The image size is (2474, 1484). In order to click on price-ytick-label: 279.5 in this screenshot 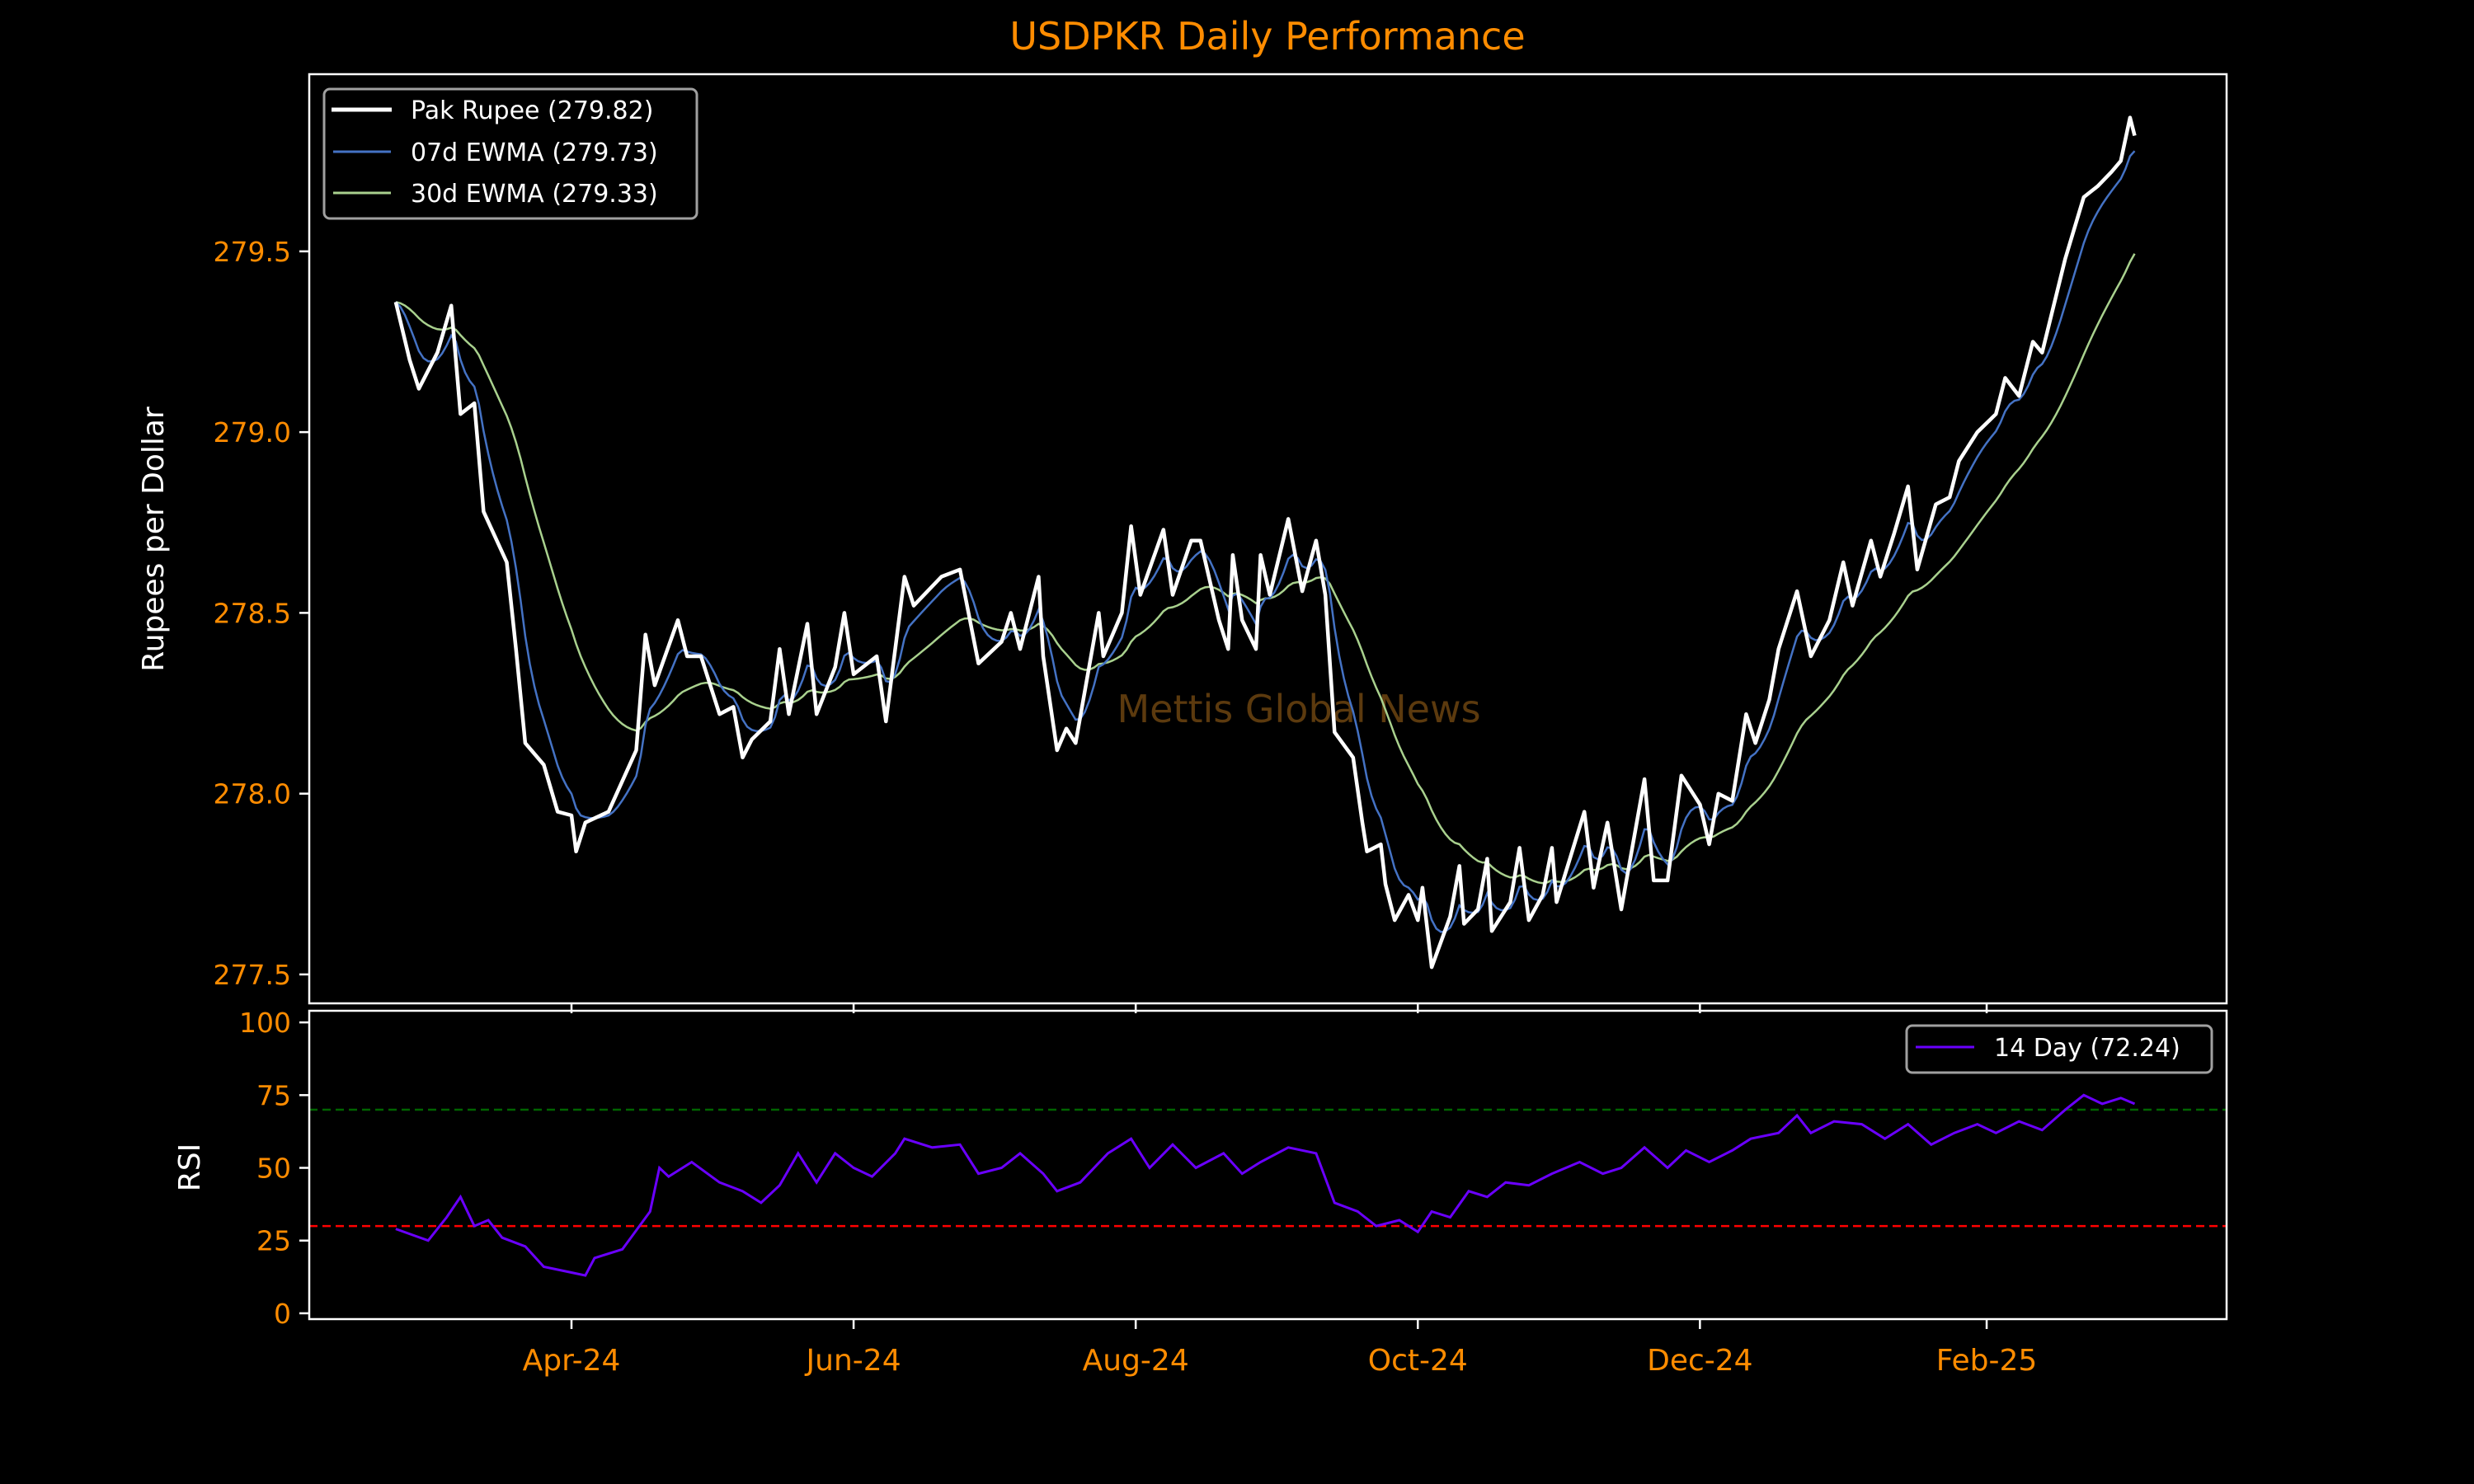, I will do `click(252, 252)`.